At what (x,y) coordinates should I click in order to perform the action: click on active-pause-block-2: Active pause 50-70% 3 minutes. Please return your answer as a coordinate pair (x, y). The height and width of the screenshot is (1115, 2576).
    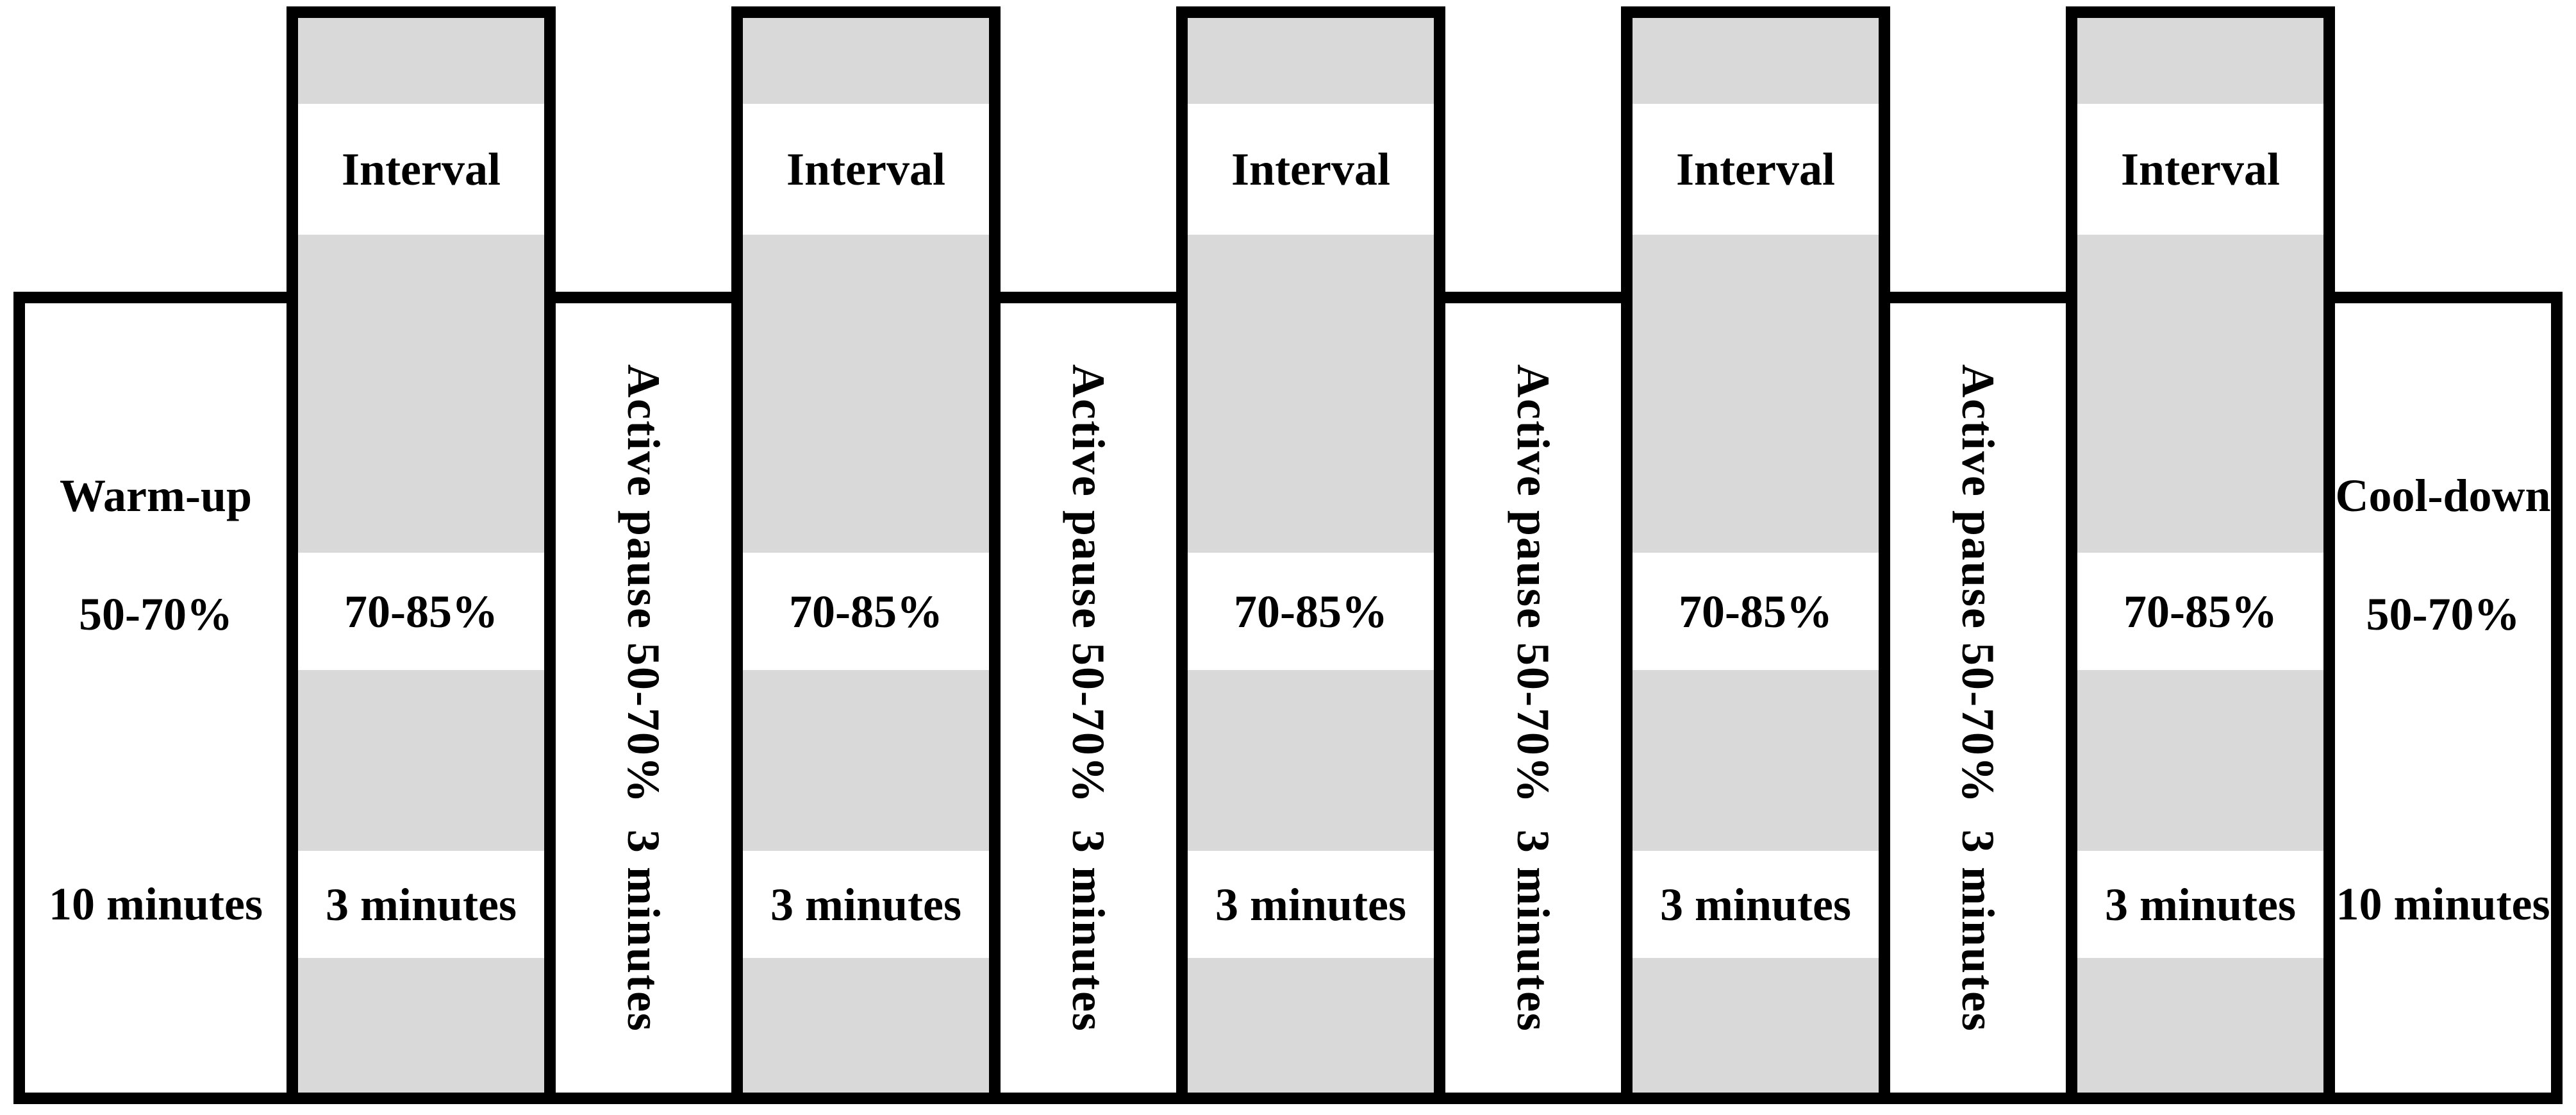
    Looking at the image, I should click on (1088, 698).